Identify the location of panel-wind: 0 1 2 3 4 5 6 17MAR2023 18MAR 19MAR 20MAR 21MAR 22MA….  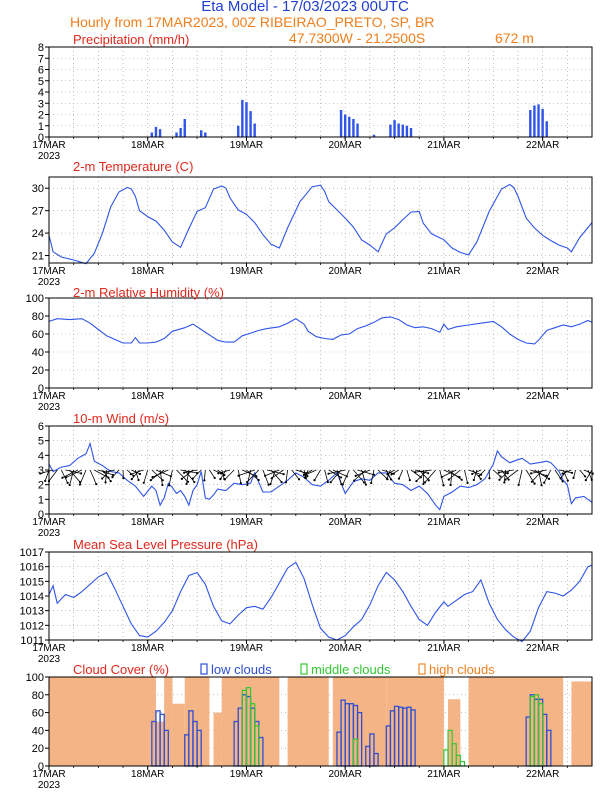
(313, 475).